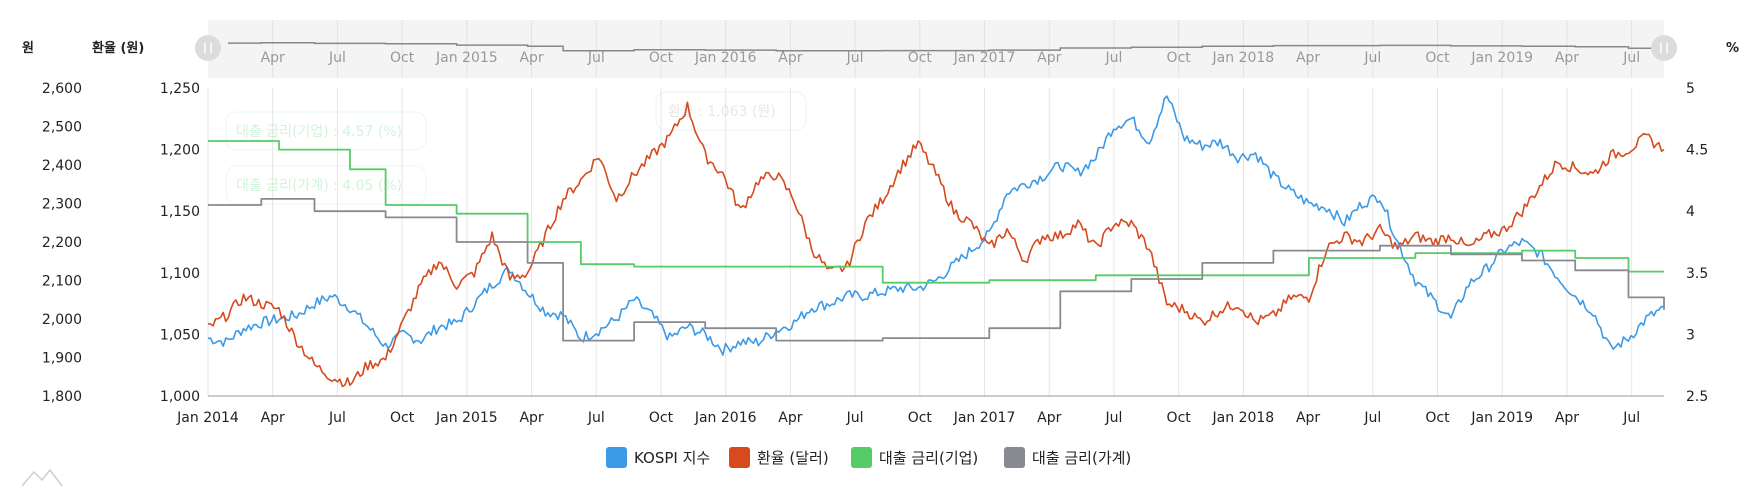 This screenshot has height=486, width=1758. Describe the element at coordinates (62, 128) in the screenshot. I see `y-tick-label: 2,500` at that location.